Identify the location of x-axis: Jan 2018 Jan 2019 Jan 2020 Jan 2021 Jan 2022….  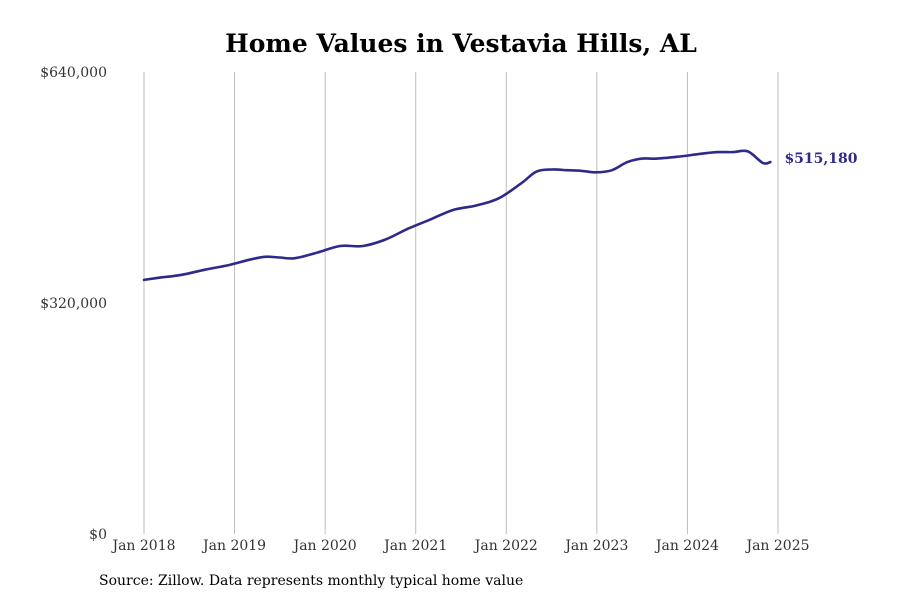
(459, 546).